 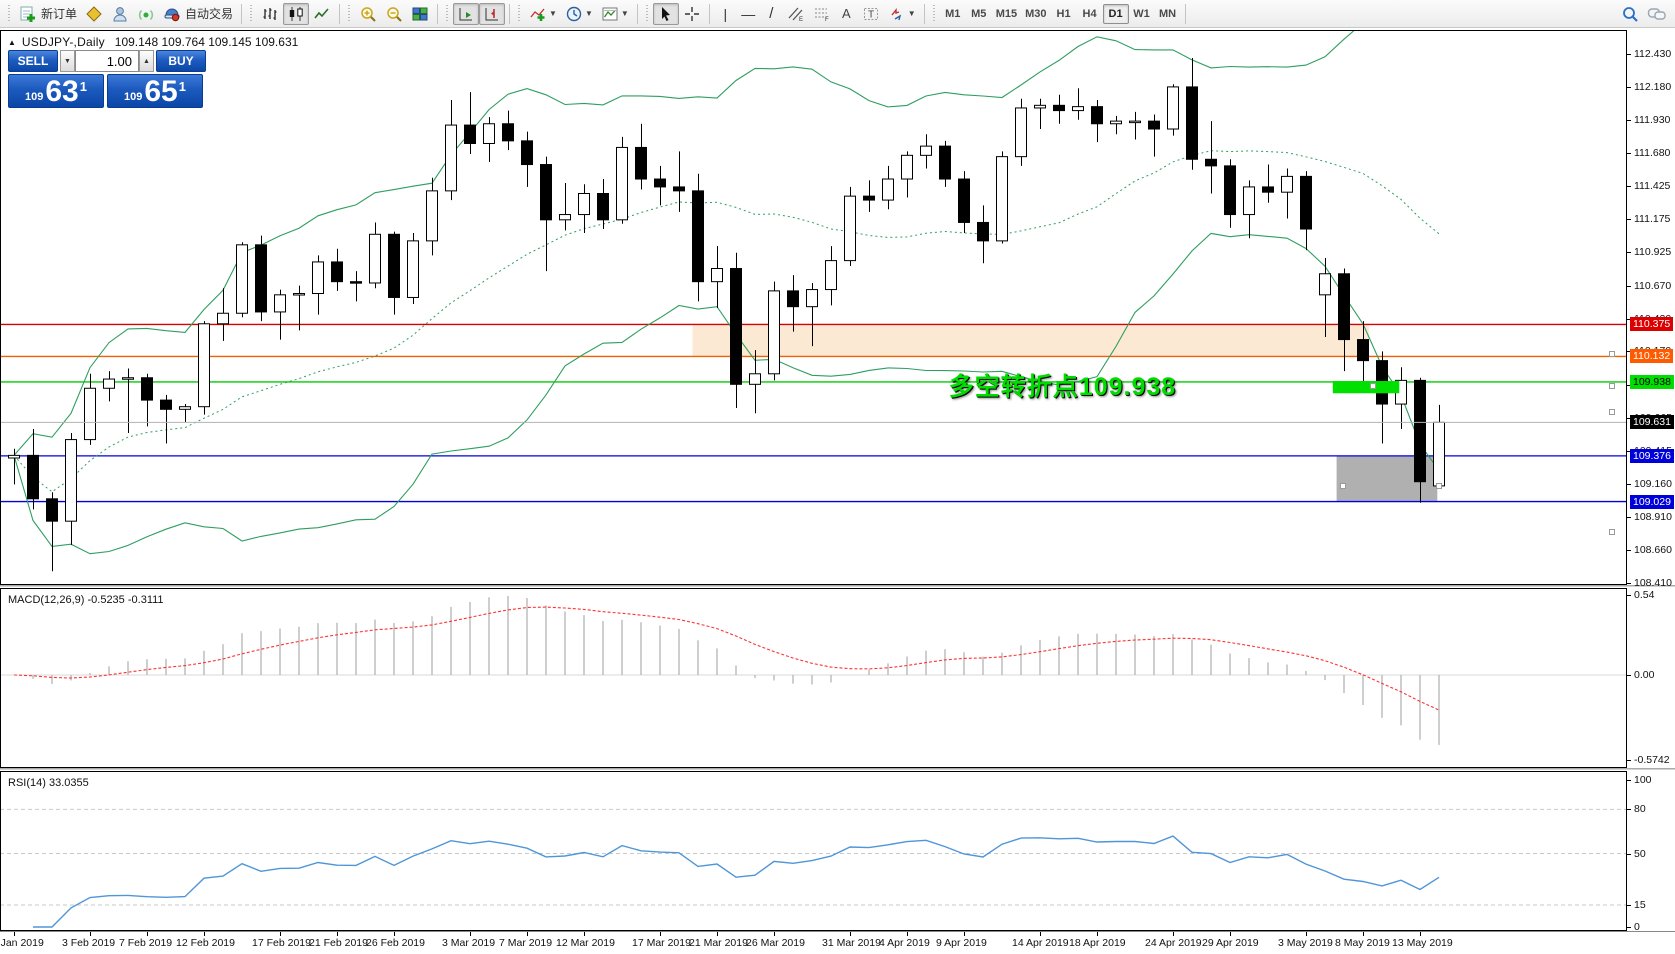 What do you see at coordinates (771, 14) in the screenshot?
I see `trendline-tool-button: /` at bounding box center [771, 14].